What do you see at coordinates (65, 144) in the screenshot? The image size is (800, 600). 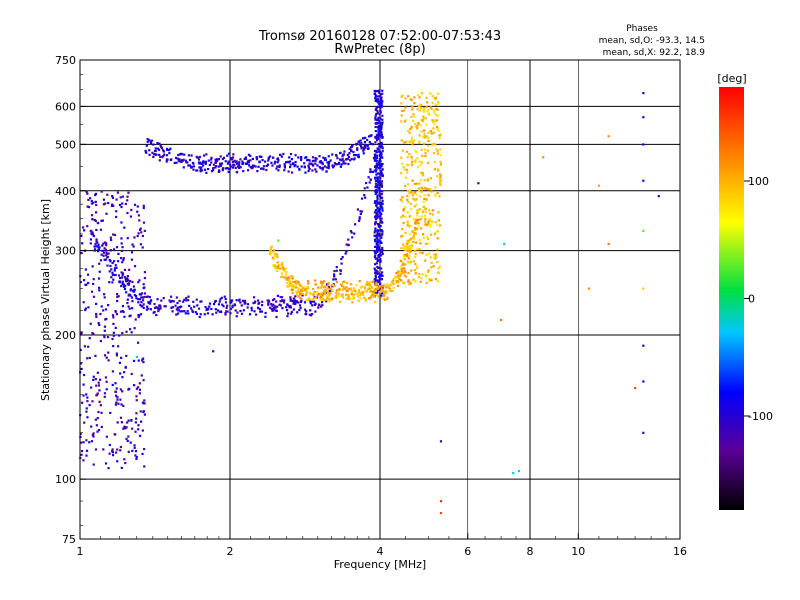 I see `y-tick-label: 500` at bounding box center [65, 144].